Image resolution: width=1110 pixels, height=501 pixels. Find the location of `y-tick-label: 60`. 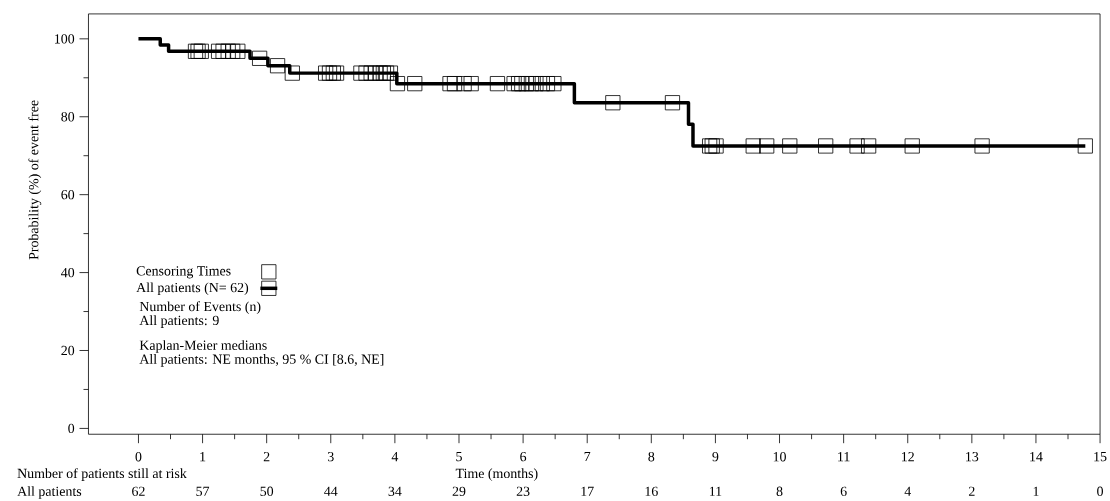

y-tick-label: 60 is located at coordinates (68, 195).